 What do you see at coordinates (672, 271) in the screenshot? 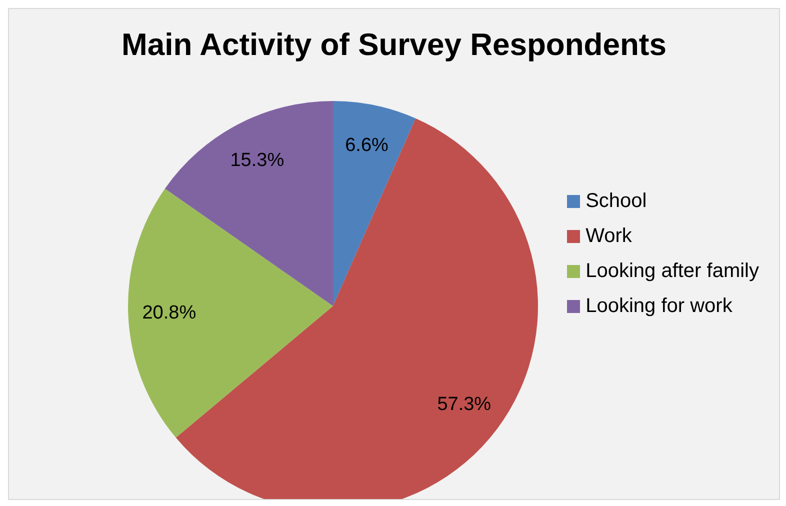
I see `legend-label: Looking after family` at bounding box center [672, 271].